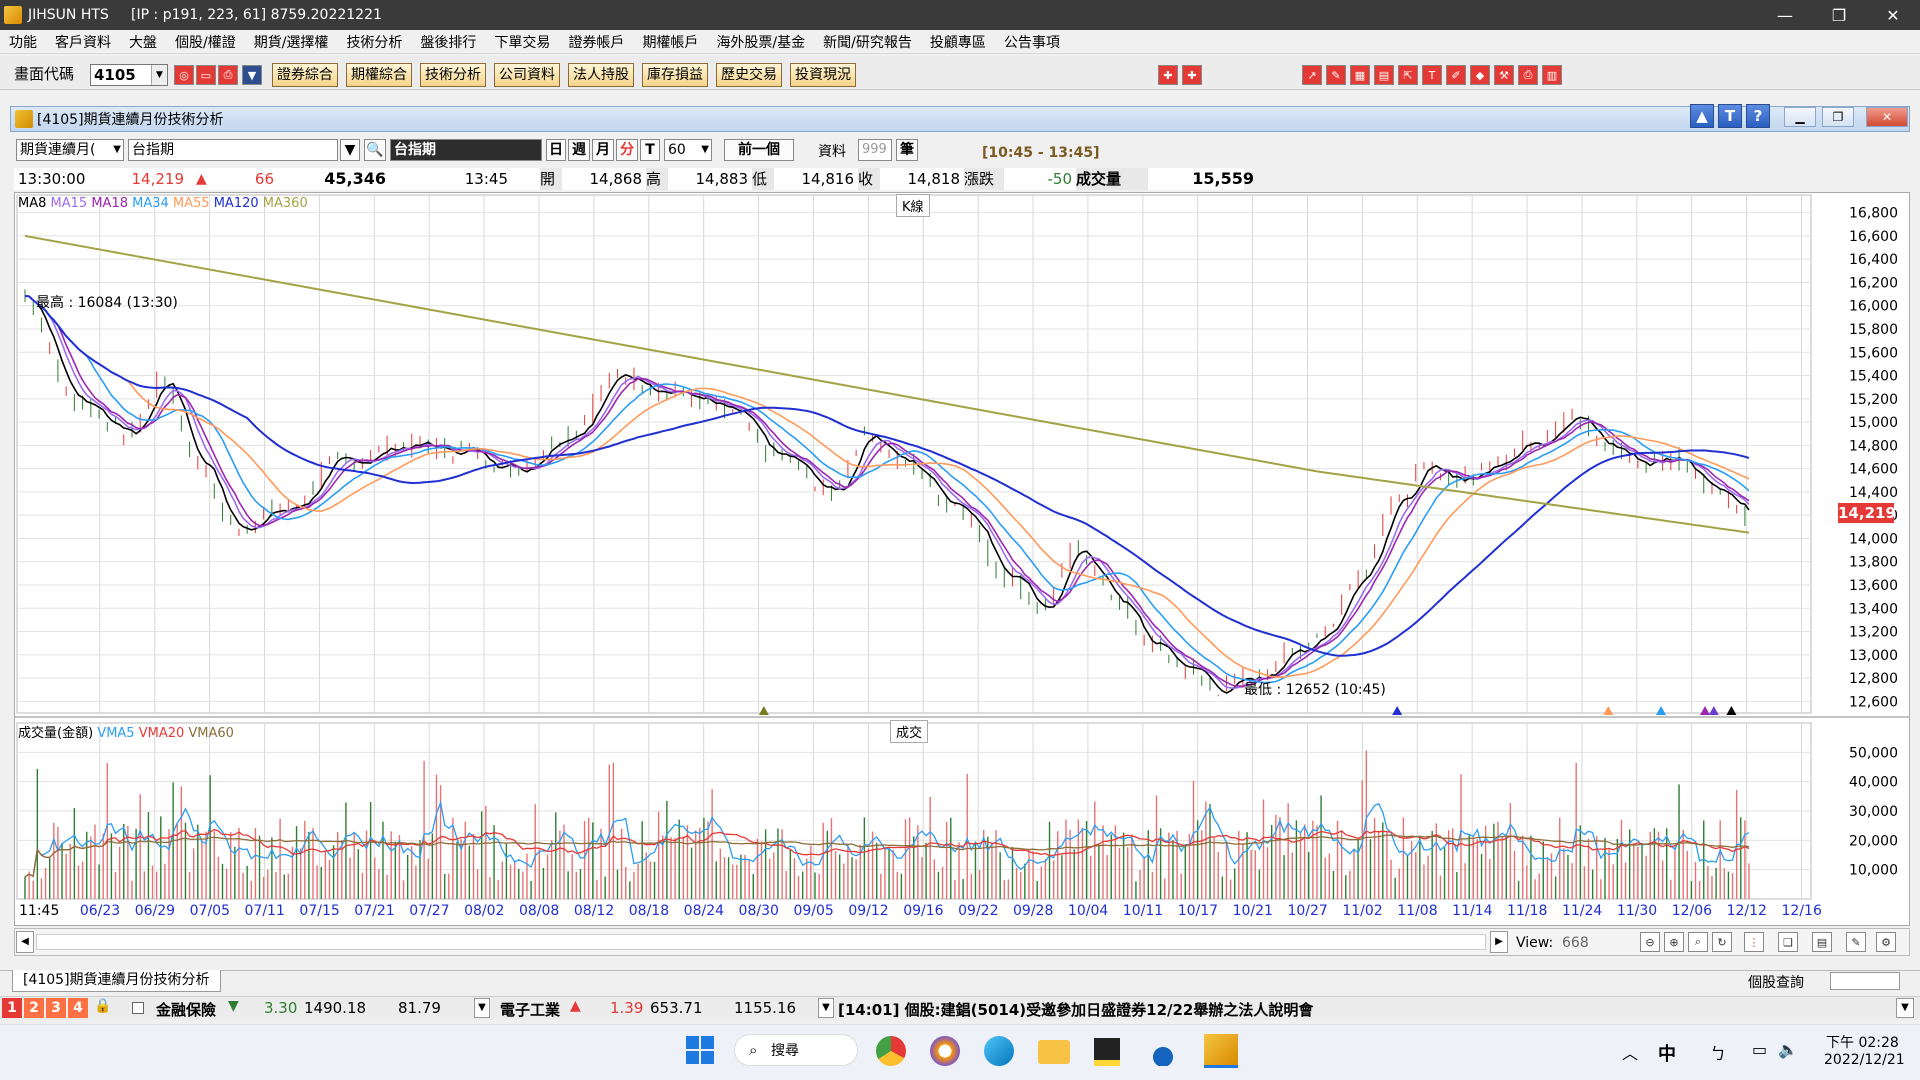 This screenshot has width=1920, height=1080. What do you see at coordinates (12, 1008) in the screenshot?
I see `ticker-page-1: 1` at bounding box center [12, 1008].